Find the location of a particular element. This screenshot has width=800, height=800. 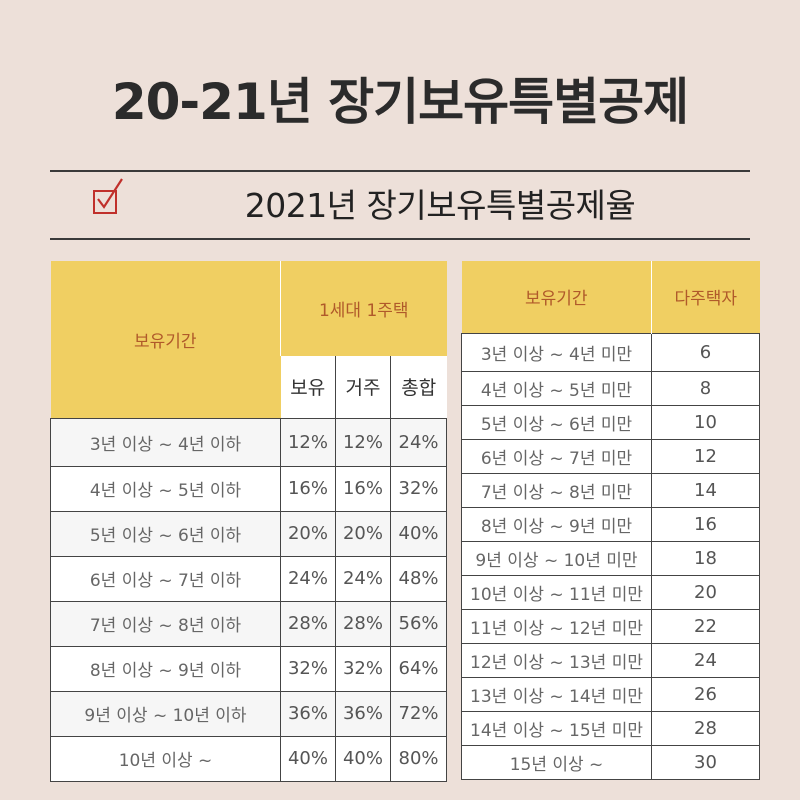

page-title: 20-21년 장기보유특별공제 is located at coordinates (400, 102).